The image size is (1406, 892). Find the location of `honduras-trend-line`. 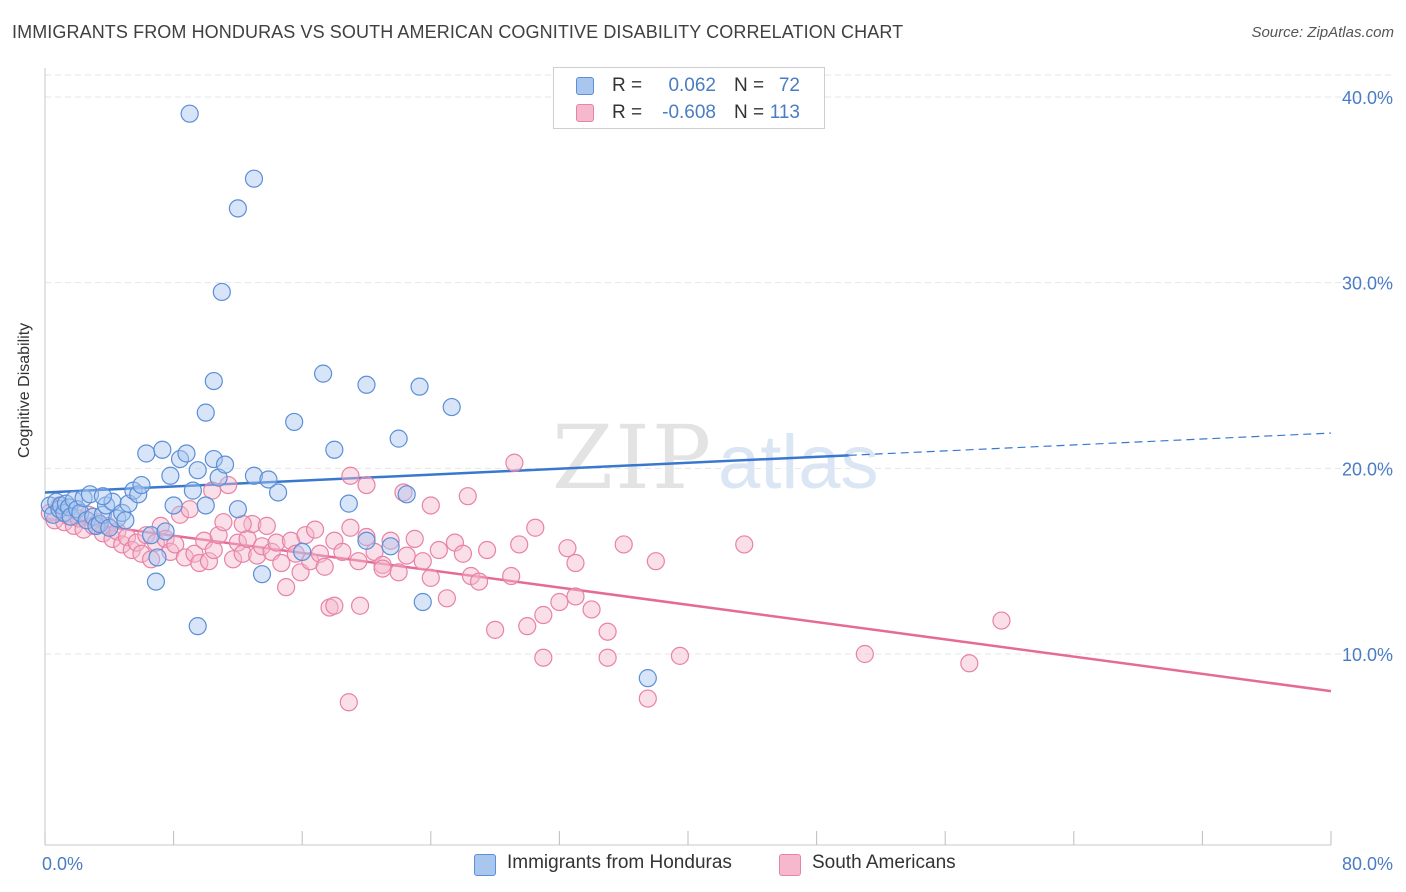

honduras-trend-line is located at coordinates (446, 474).